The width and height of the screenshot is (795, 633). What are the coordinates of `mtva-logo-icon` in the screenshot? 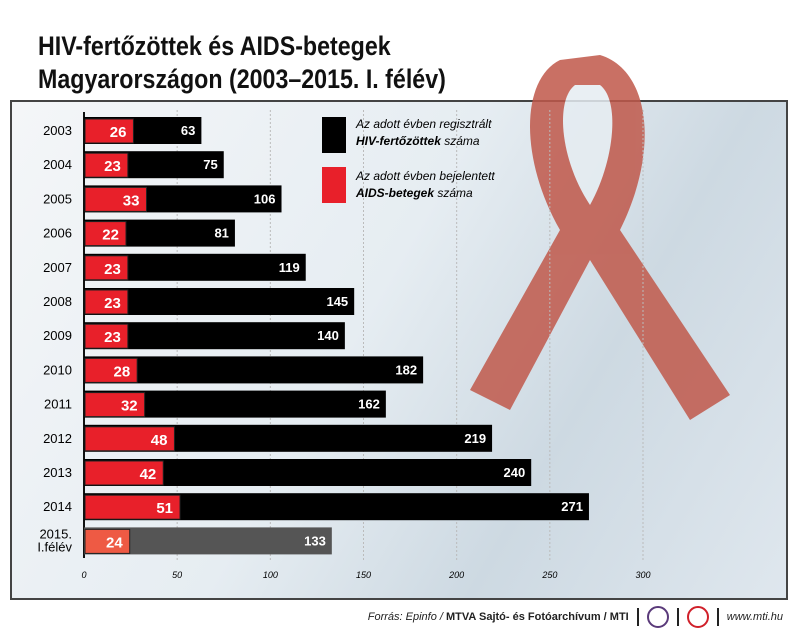 It's located at (657, 617).